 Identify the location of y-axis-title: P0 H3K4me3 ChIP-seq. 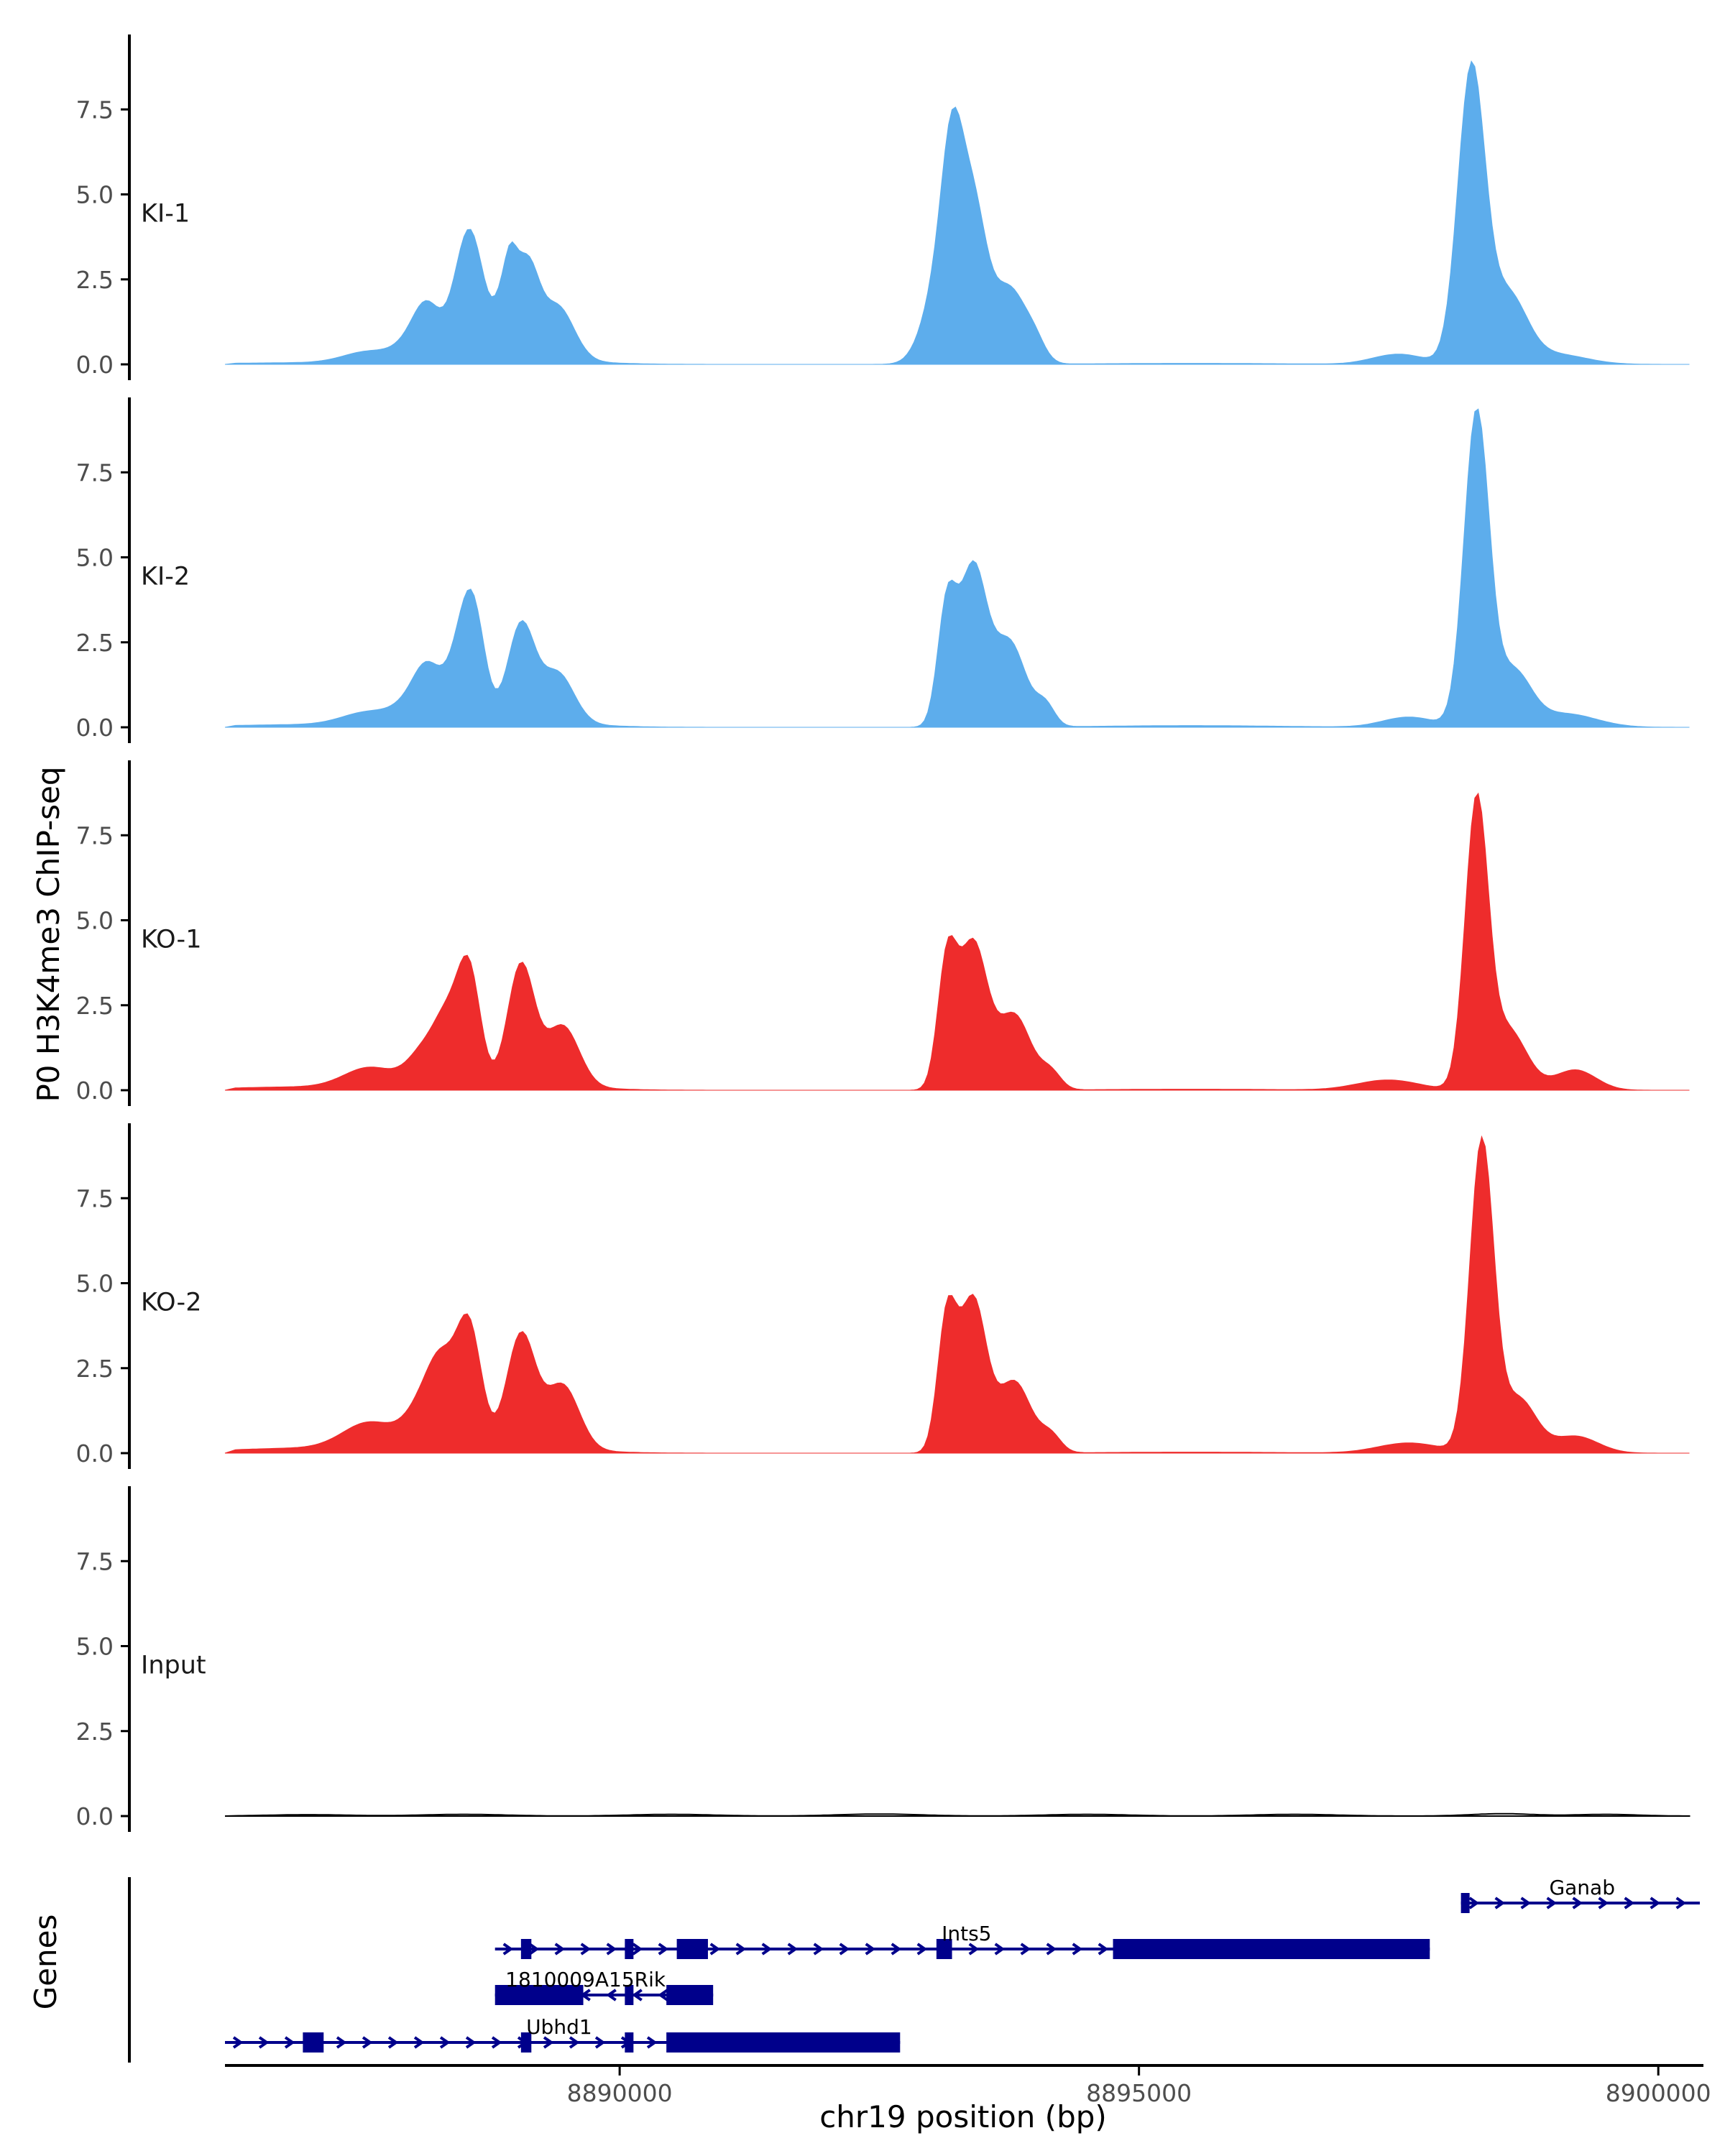
(48, 934).